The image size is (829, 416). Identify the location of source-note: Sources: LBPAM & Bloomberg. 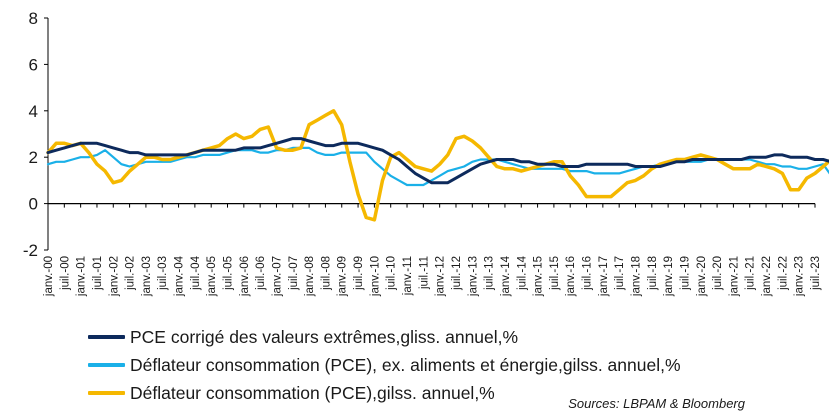
(656, 403).